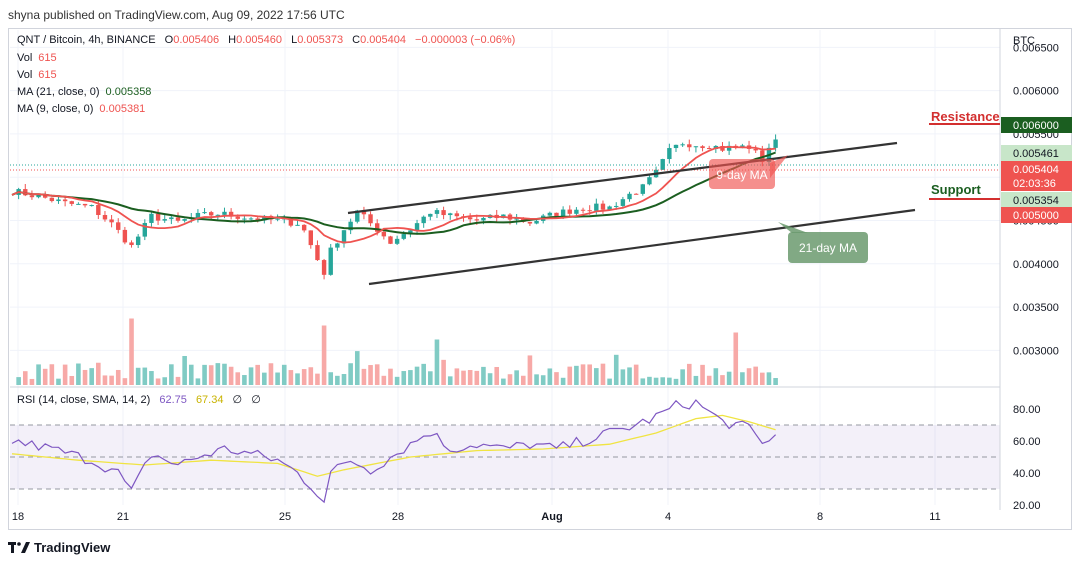 This screenshot has width=1079, height=565. What do you see at coordinates (59, 547) in the screenshot?
I see `footer-brand: TradingView` at bounding box center [59, 547].